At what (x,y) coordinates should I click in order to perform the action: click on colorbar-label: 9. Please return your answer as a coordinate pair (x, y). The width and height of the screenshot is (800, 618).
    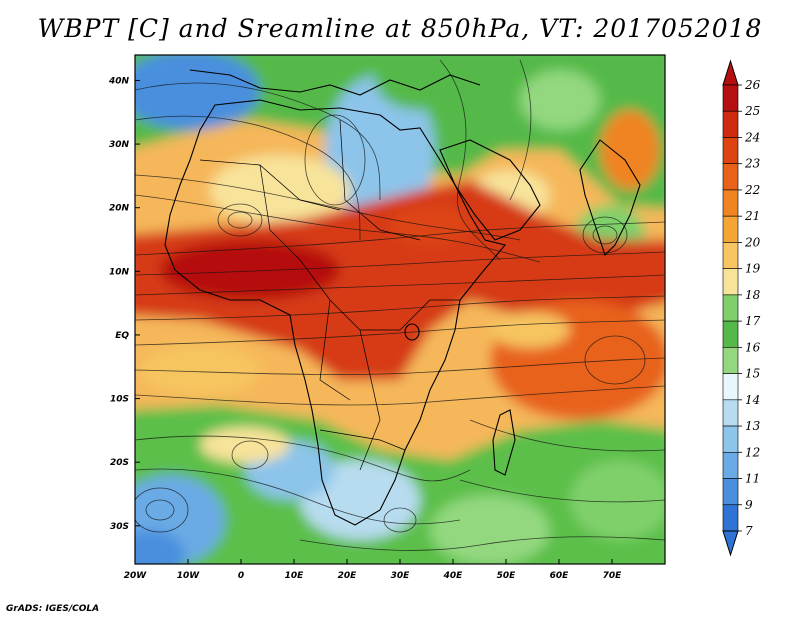
    Looking at the image, I should click on (749, 505).